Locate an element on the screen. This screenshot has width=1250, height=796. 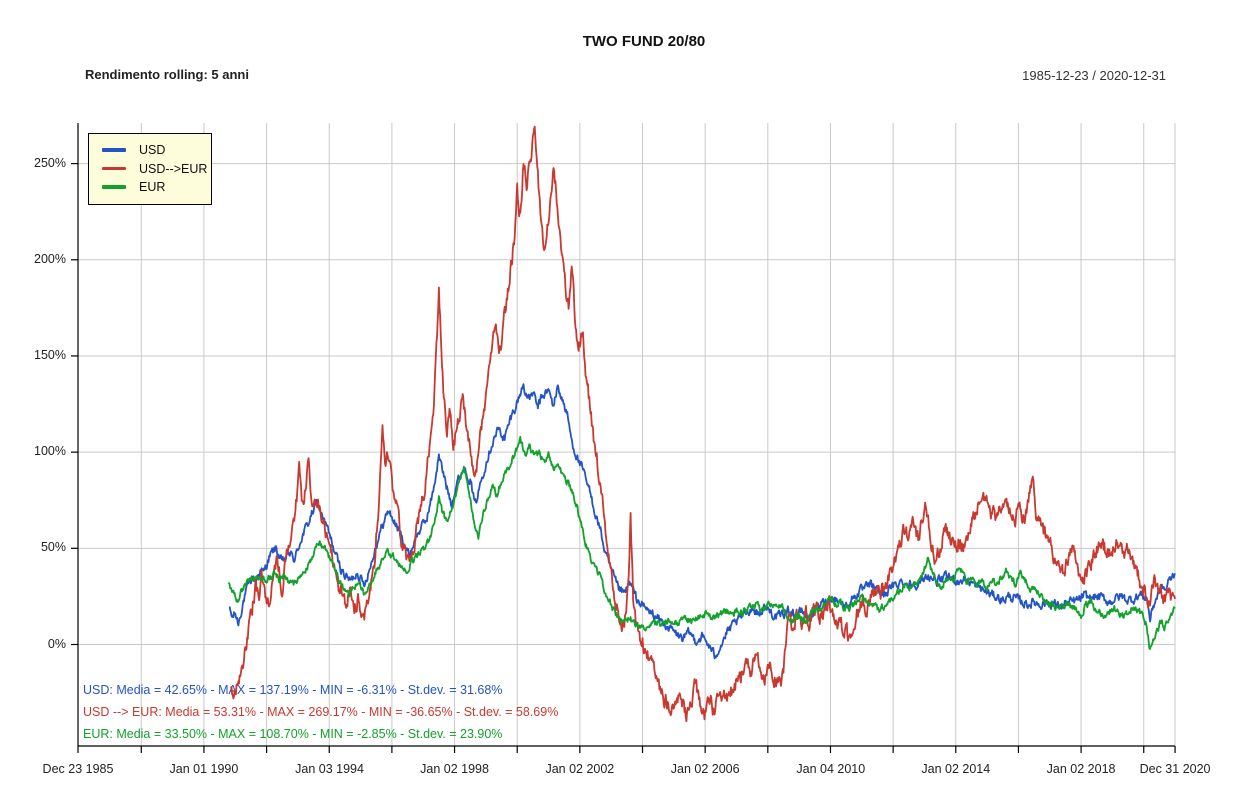
legend-item-usd: USD is located at coordinates (127, 150).